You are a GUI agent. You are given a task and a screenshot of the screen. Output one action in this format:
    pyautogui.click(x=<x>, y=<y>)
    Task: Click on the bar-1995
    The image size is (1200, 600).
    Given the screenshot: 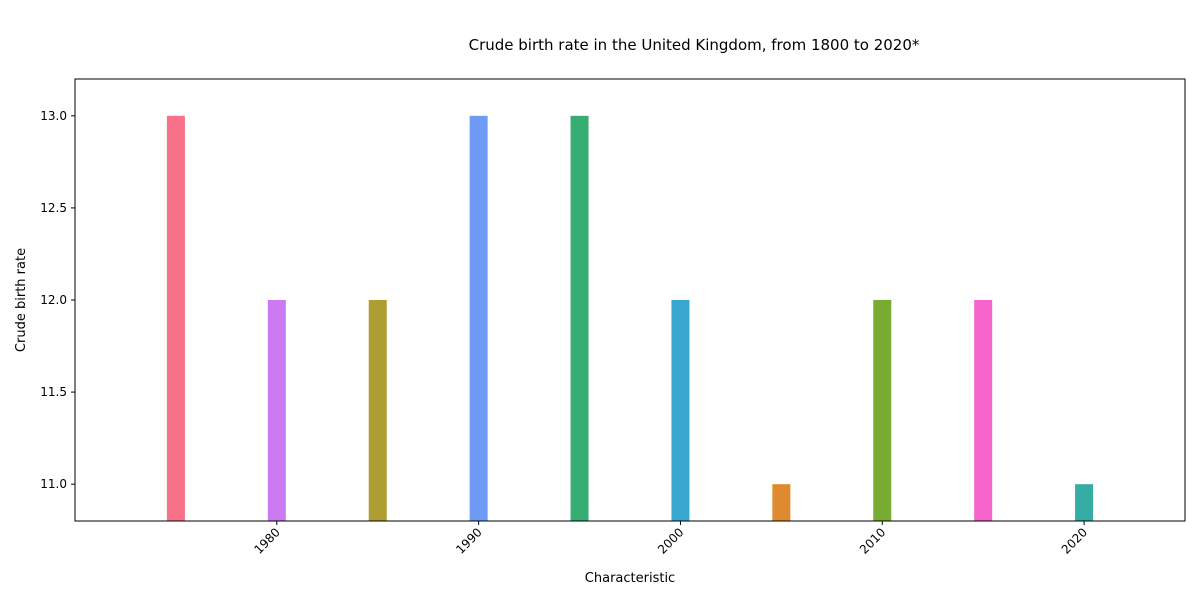 What is the action you would take?
    pyautogui.click(x=579, y=318)
    